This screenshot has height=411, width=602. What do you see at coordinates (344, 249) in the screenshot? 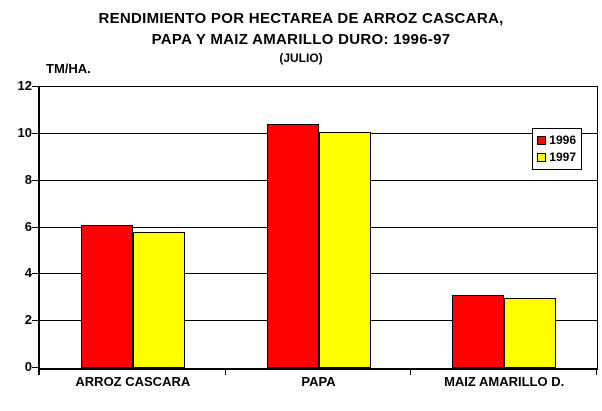
I see `bar-1997-papa` at bounding box center [344, 249].